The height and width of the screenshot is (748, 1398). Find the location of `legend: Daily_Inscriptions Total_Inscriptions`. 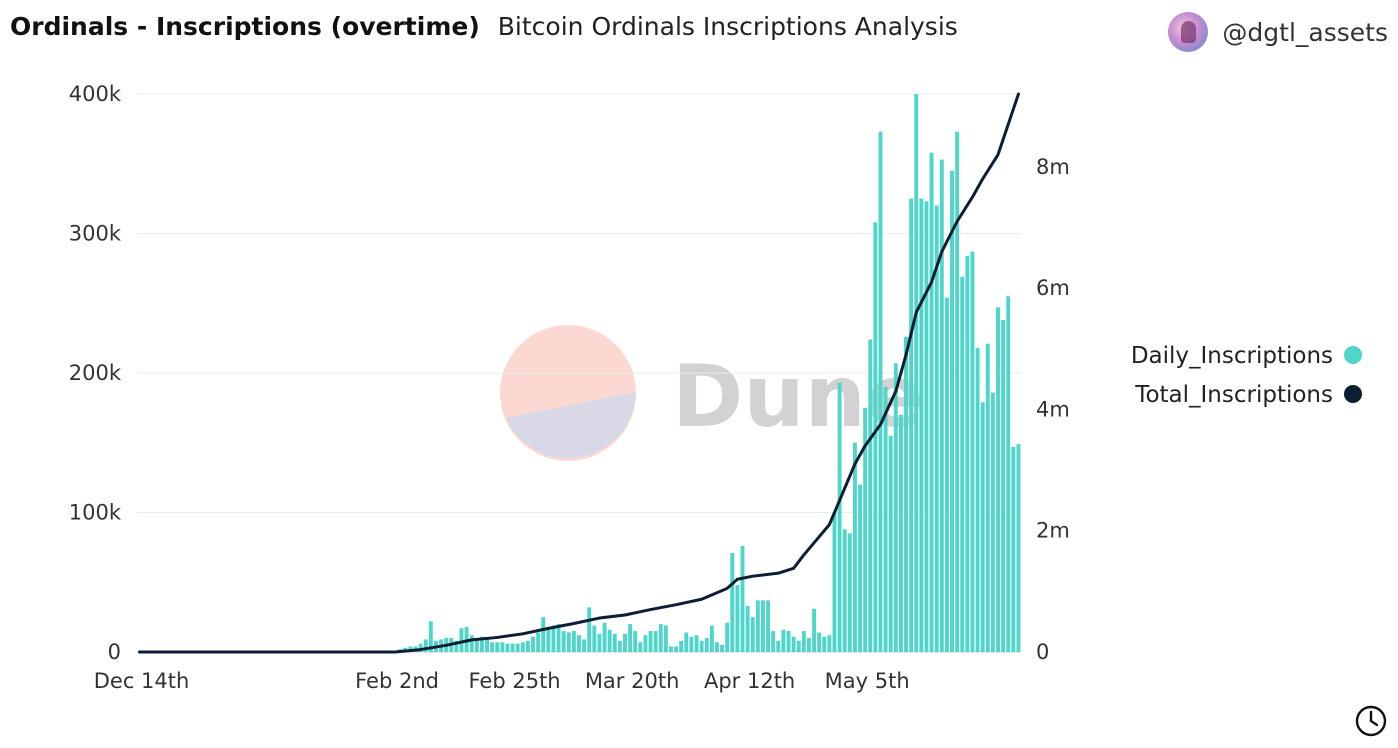

legend: Daily_Inscriptions Total_Inscriptions is located at coordinates (1246, 375).